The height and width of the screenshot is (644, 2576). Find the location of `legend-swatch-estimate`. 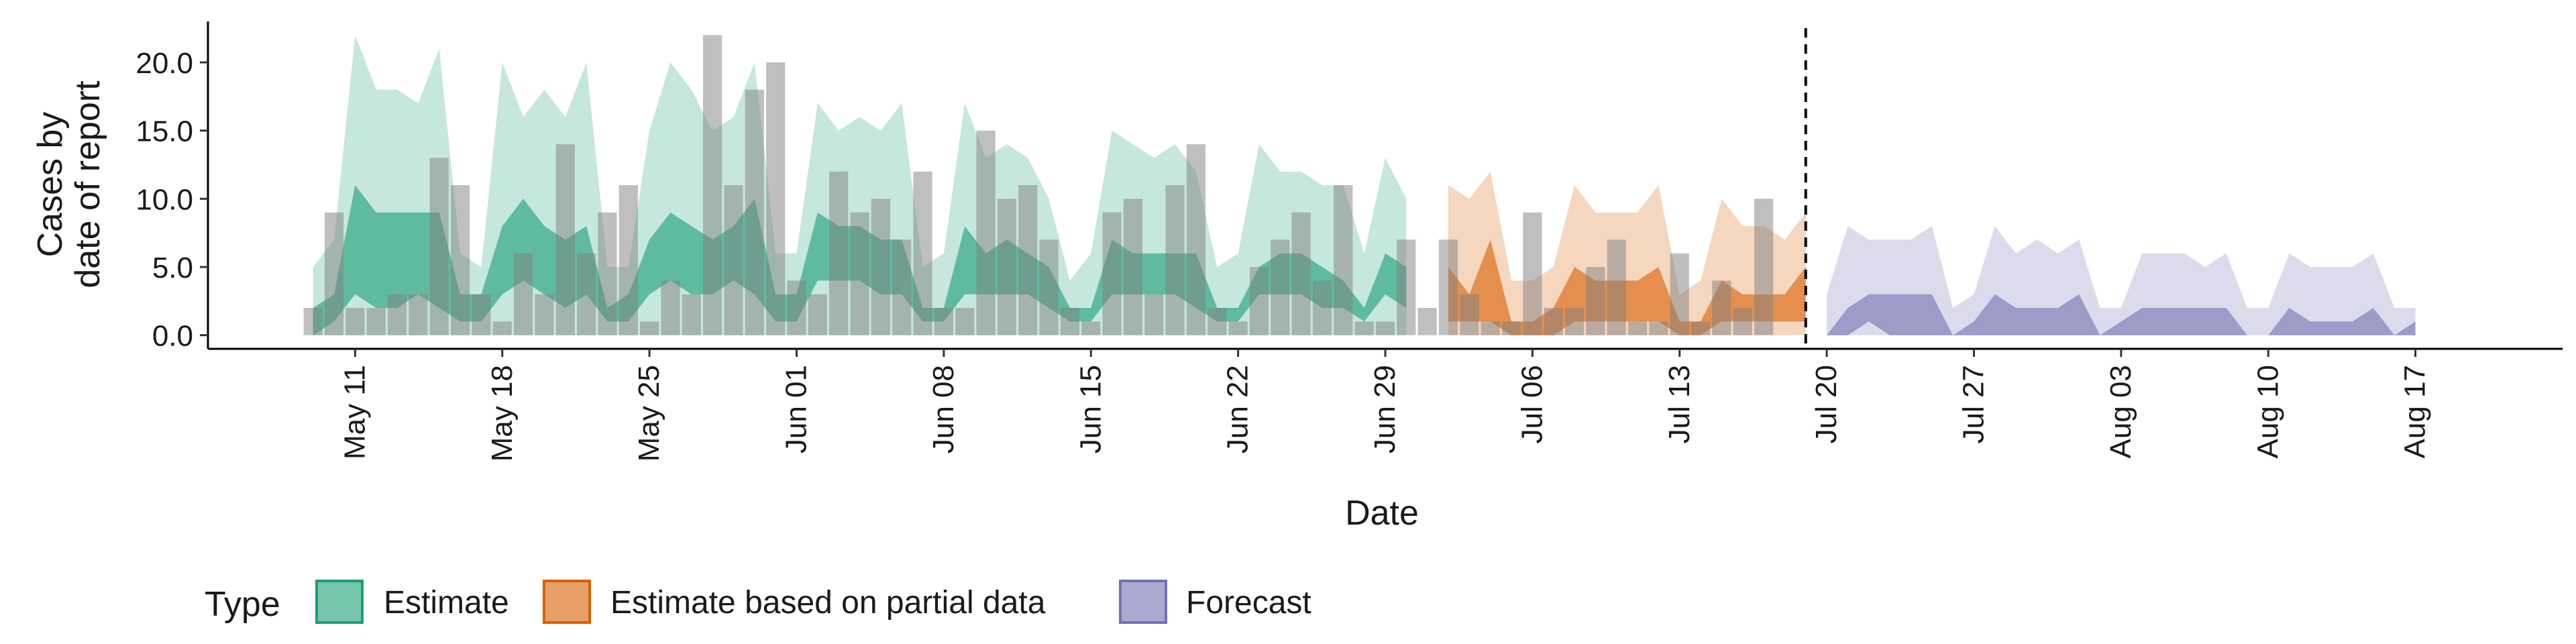

legend-swatch-estimate is located at coordinates (339, 602).